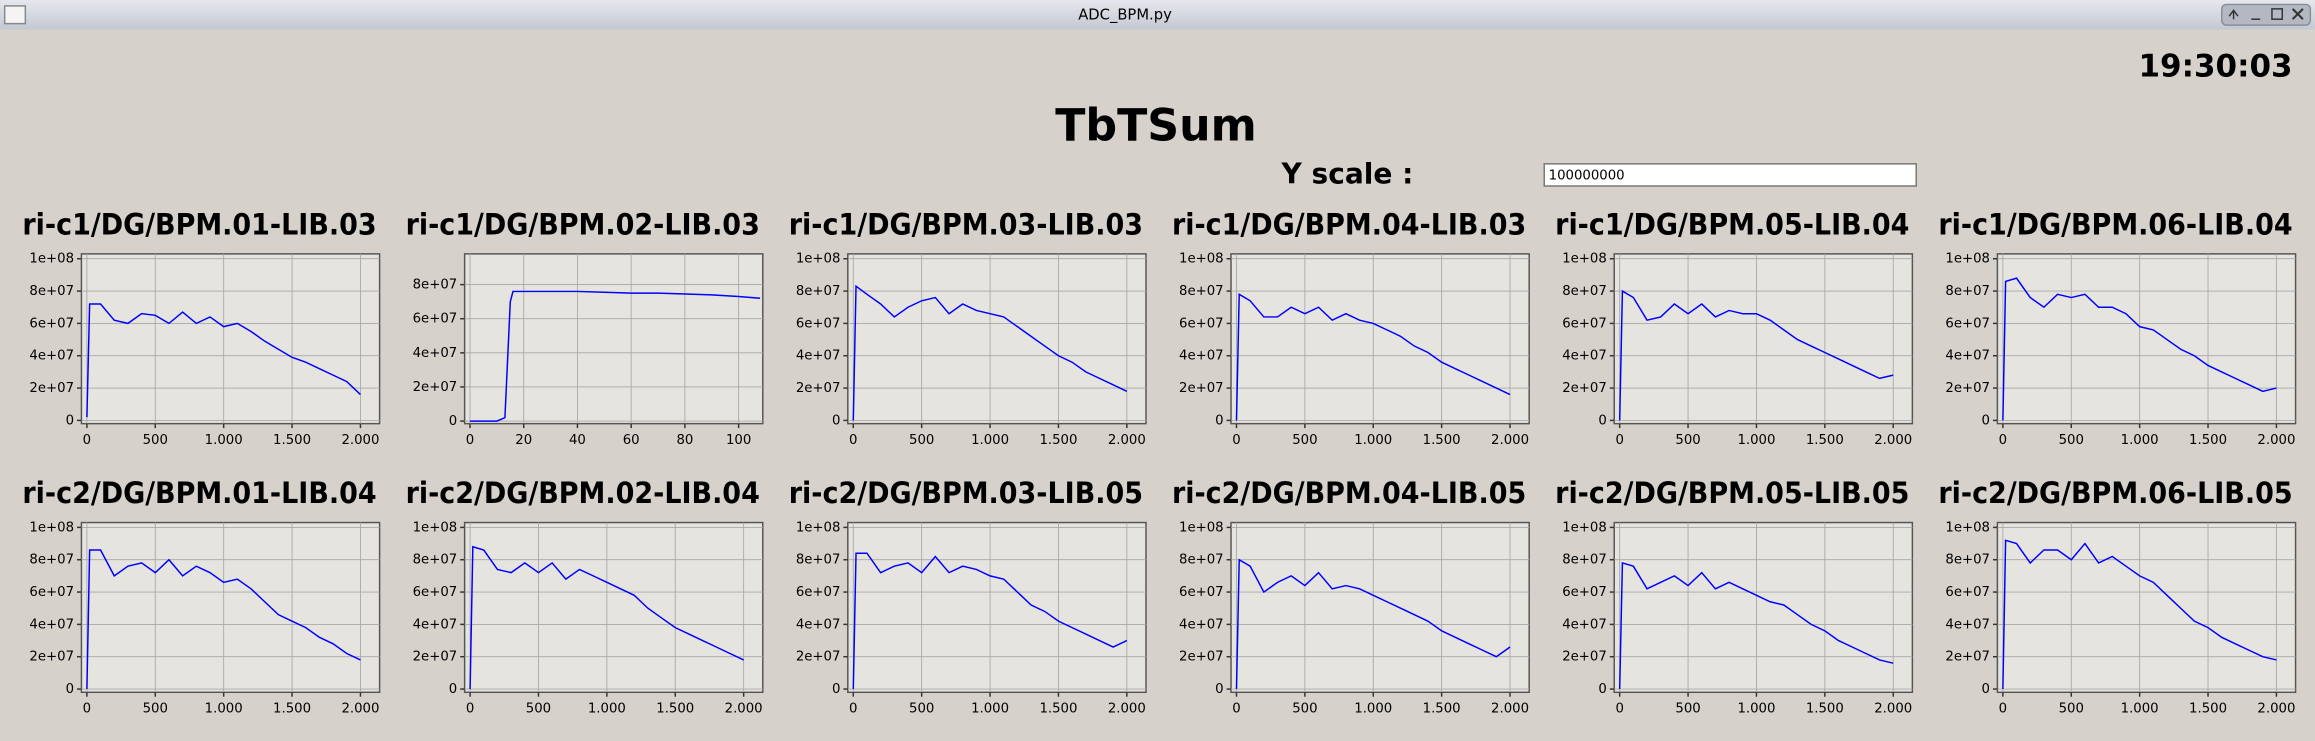 This screenshot has height=741, width=2315. I want to click on chart-title: ri-c2/DG/BPM.03-LIB.05, so click(966, 493).